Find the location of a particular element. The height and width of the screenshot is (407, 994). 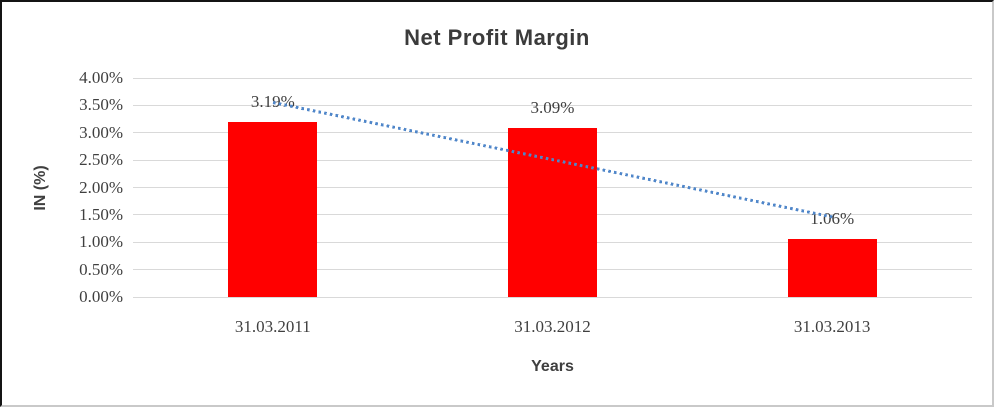

x-tick-label: 31.03.2013 is located at coordinates (832, 326).